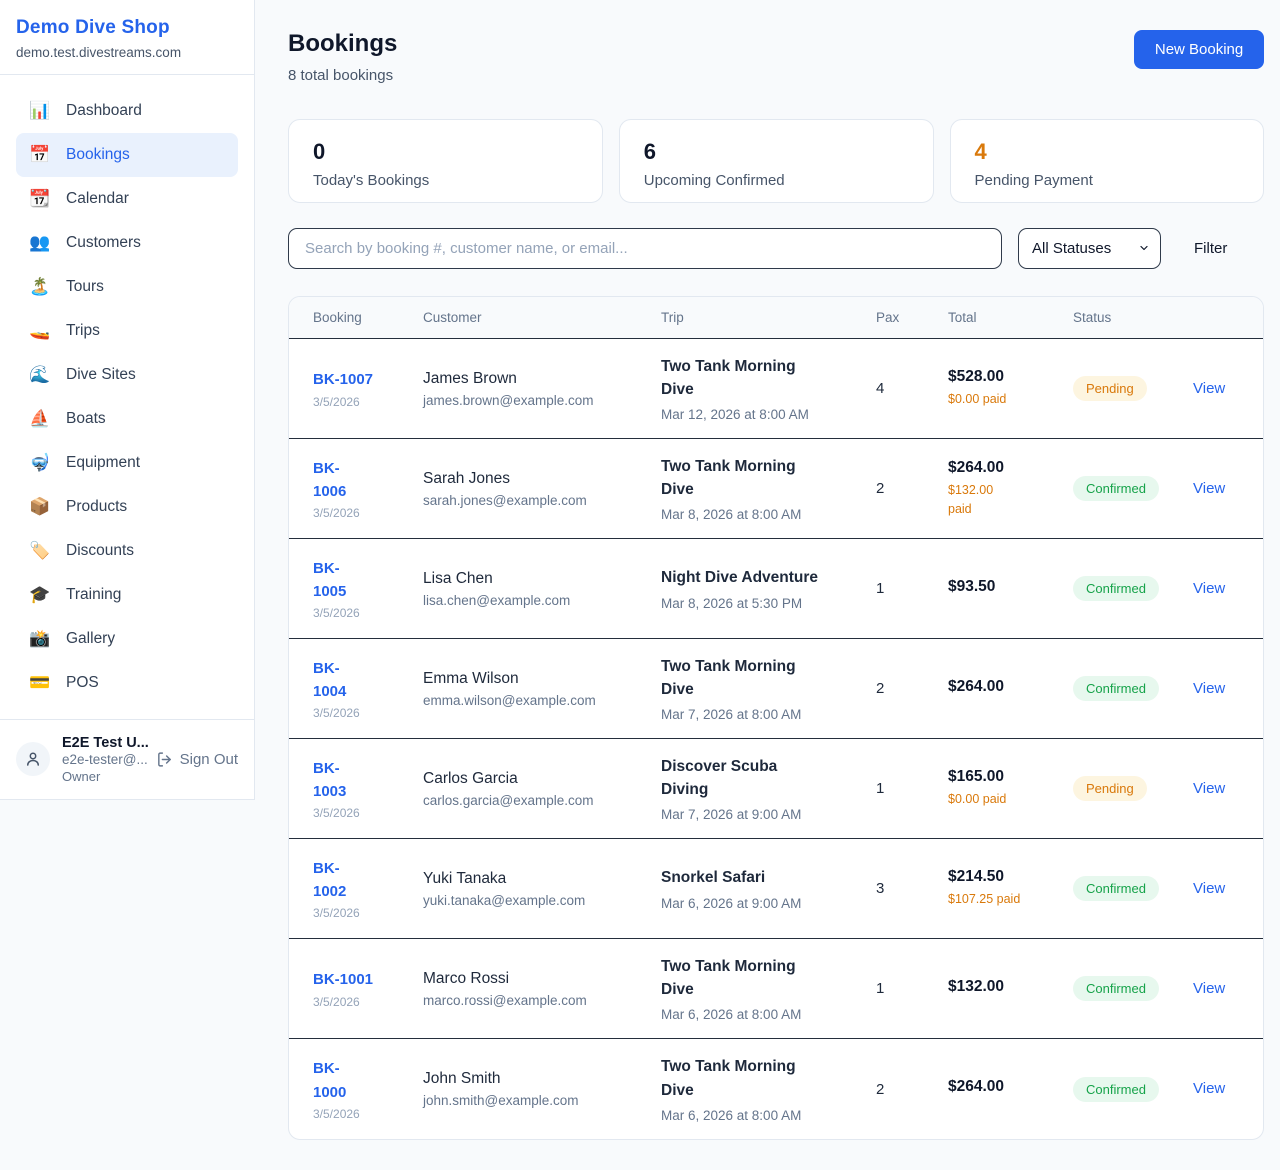 This screenshot has height=1170, width=1280. I want to click on sidebar-item-products: 📦 Products, so click(127, 507).